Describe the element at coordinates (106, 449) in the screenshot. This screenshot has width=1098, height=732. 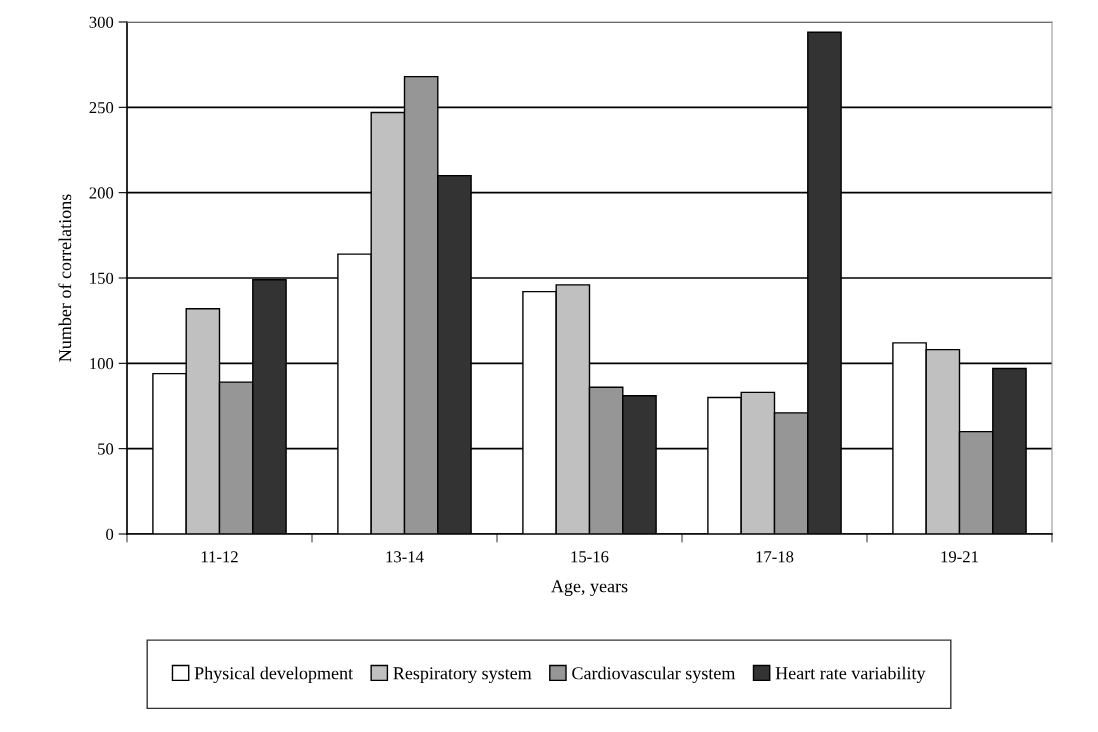
I see `y-tick-label: 50` at that location.